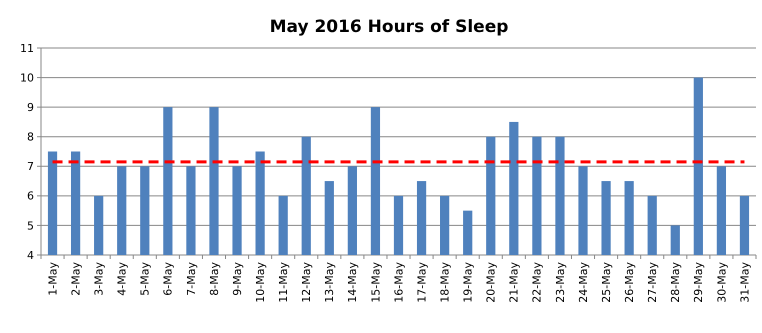 This screenshot has width=762, height=333. What do you see at coordinates (307, 282) in the screenshot?
I see `x-tick-label: 12-May` at bounding box center [307, 282].